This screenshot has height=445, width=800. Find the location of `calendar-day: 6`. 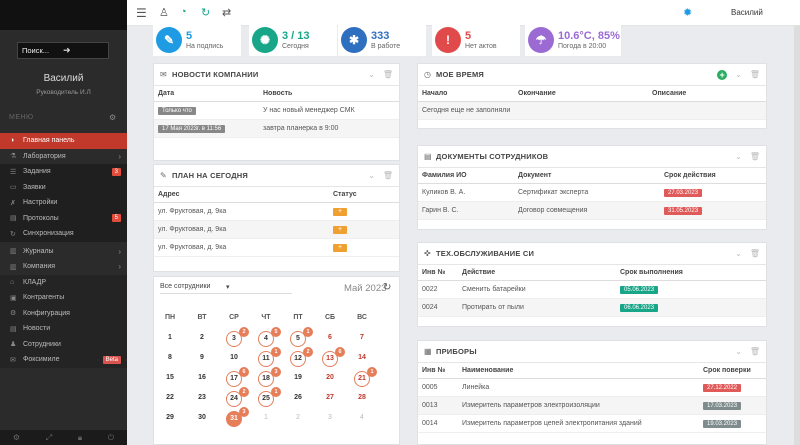

calendar-day: 6 is located at coordinates (330, 341).